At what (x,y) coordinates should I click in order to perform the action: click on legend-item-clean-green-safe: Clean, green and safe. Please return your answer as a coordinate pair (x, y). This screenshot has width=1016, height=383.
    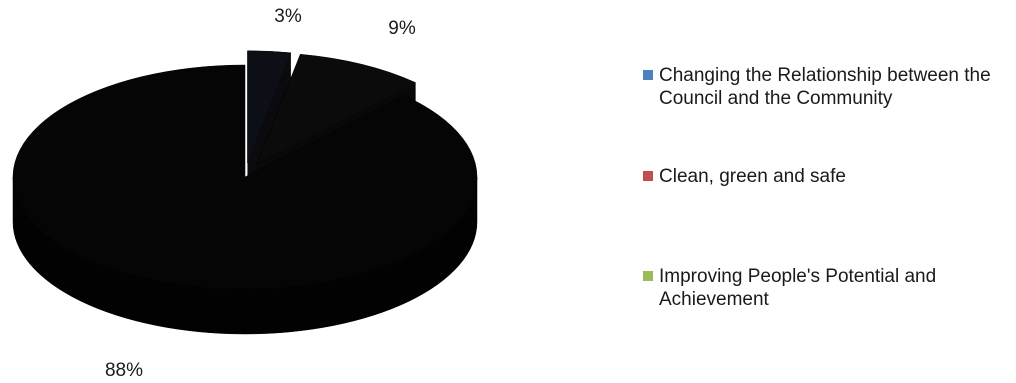
    Looking at the image, I should click on (823, 176).